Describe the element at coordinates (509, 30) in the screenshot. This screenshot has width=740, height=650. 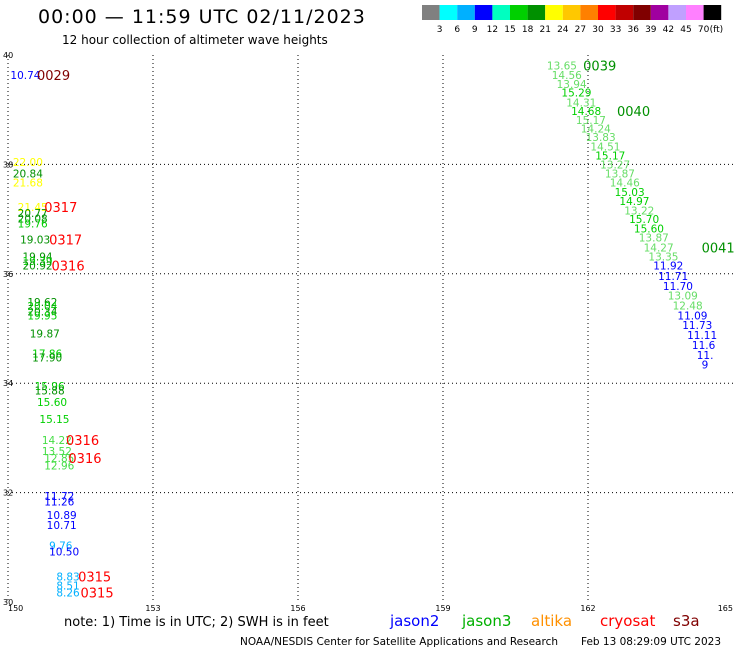
I see `legend-label: 15` at that location.